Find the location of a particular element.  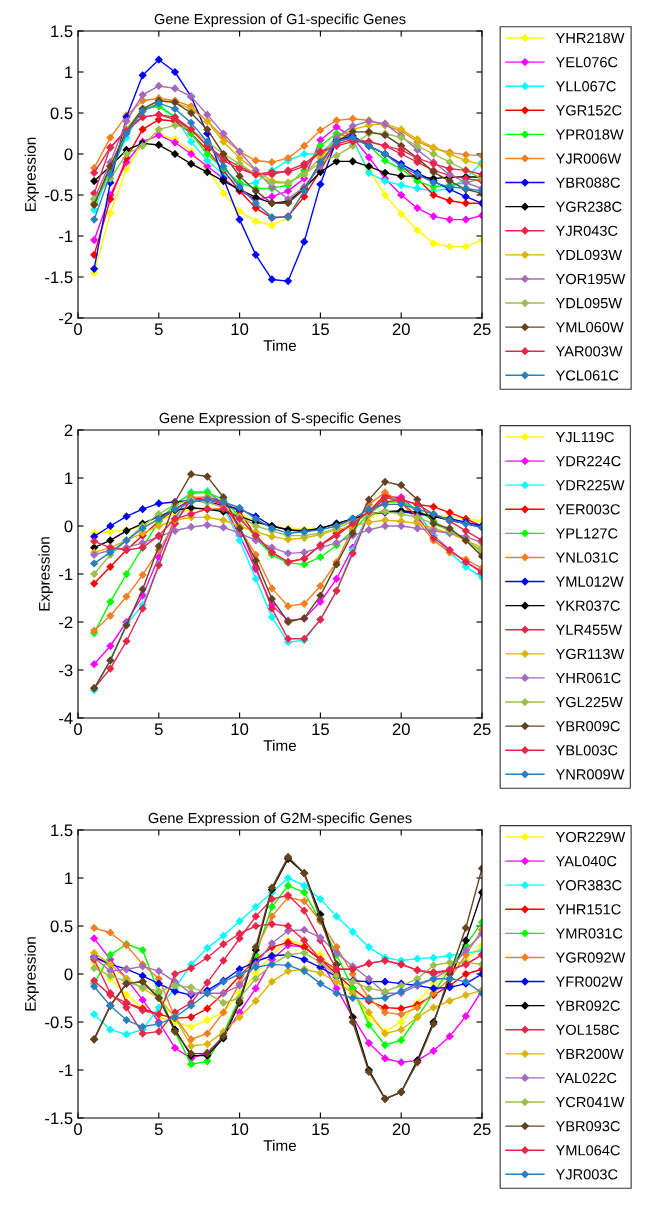

chart-title: Gene Expression of G1-specific Genes is located at coordinates (280, 20).